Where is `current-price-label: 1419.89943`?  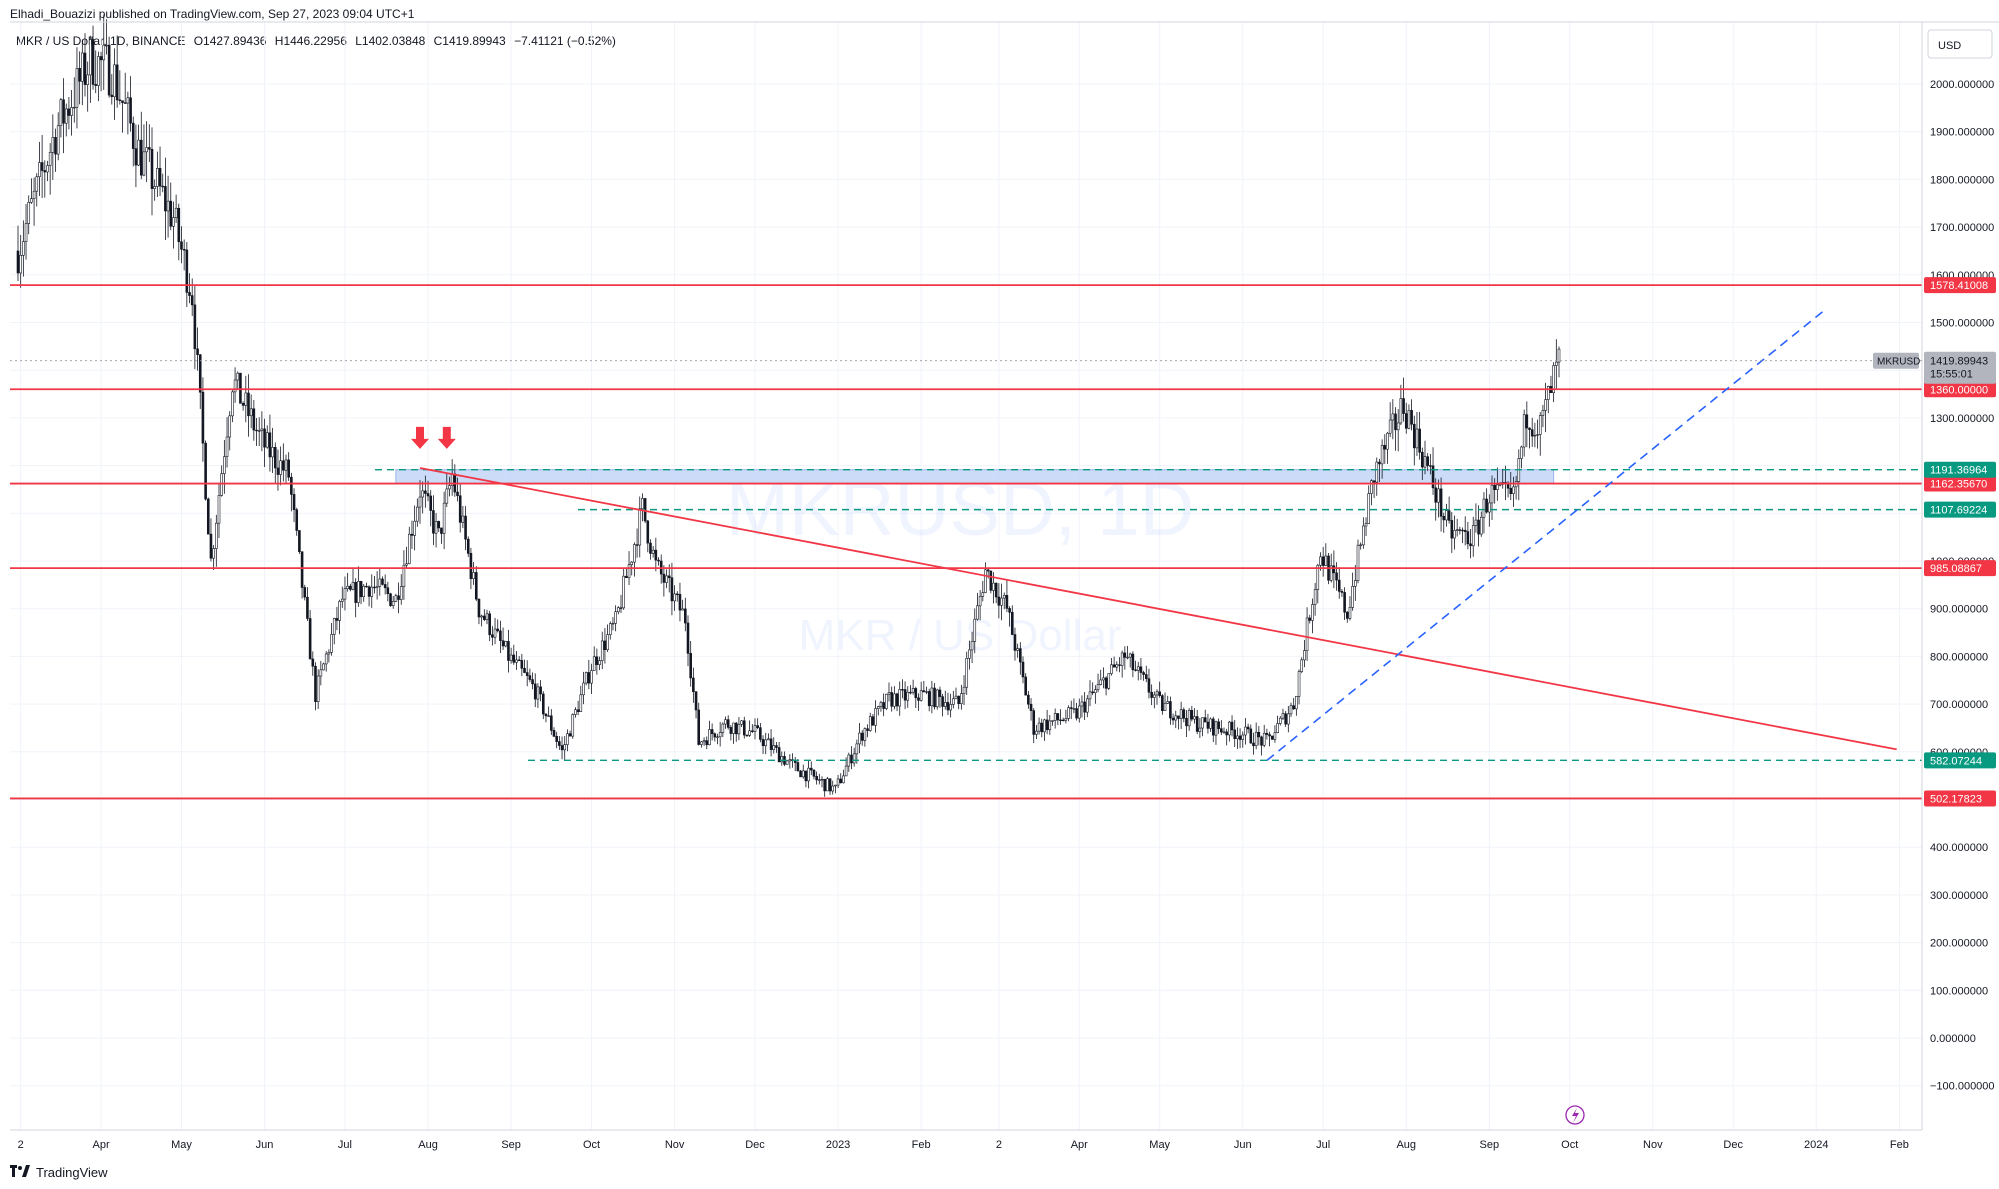
current-price-label: 1419.89943 is located at coordinates (1959, 362).